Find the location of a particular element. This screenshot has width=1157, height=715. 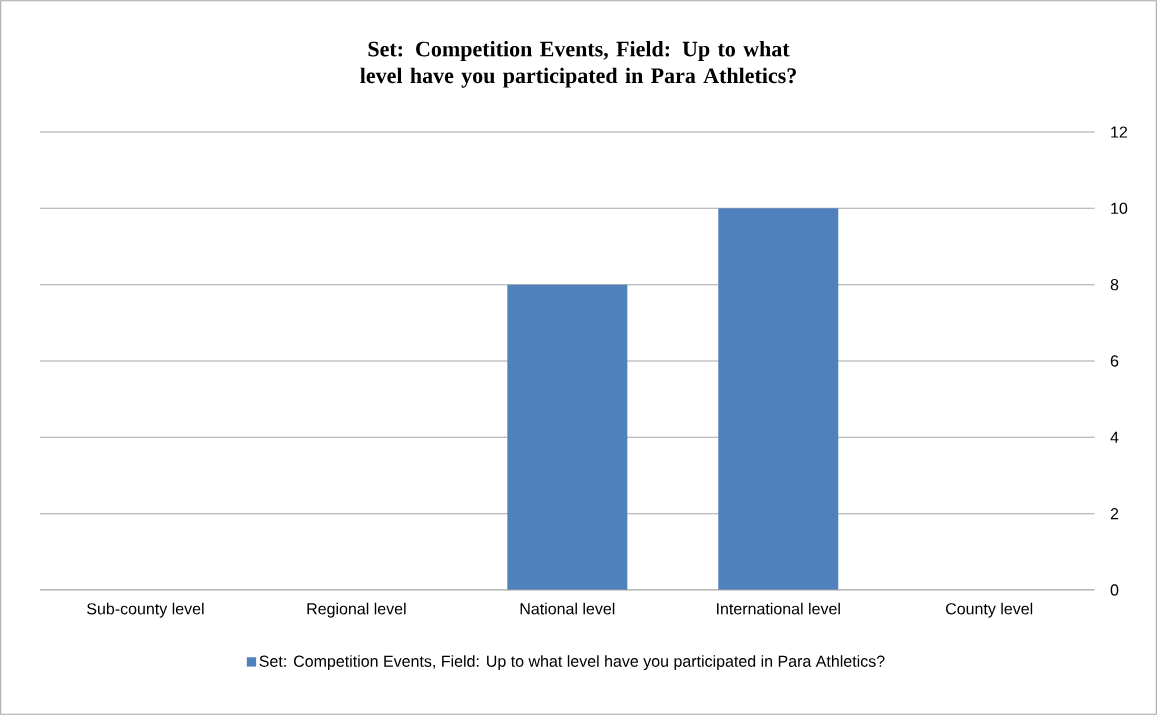

x-tick-label: International level is located at coordinates (778, 608).